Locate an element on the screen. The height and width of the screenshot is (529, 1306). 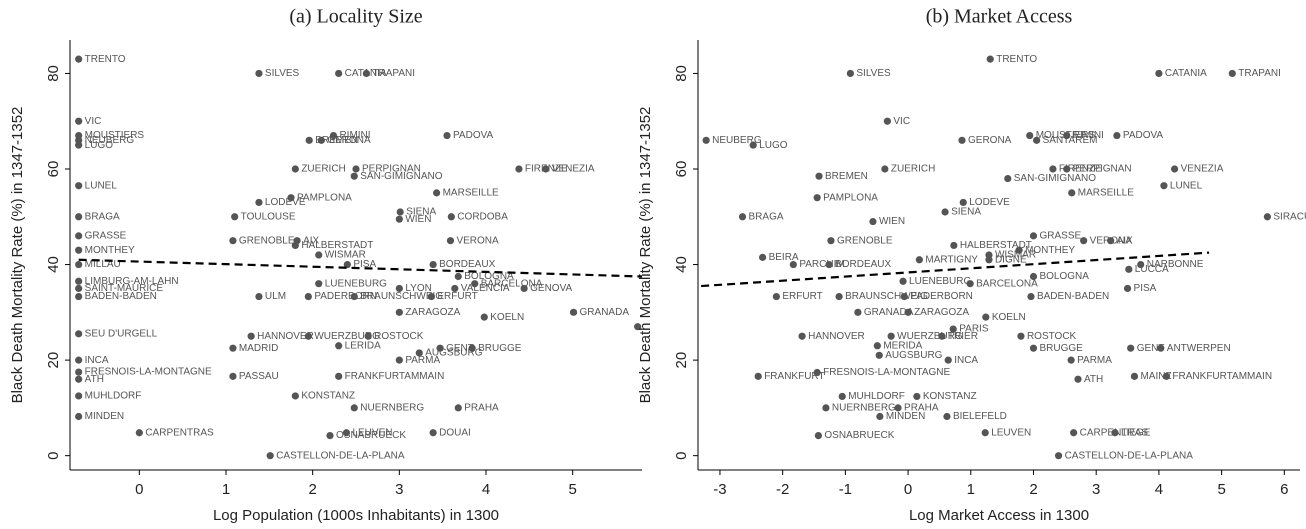
point-label: VALENCIA is located at coordinates (485, 288).